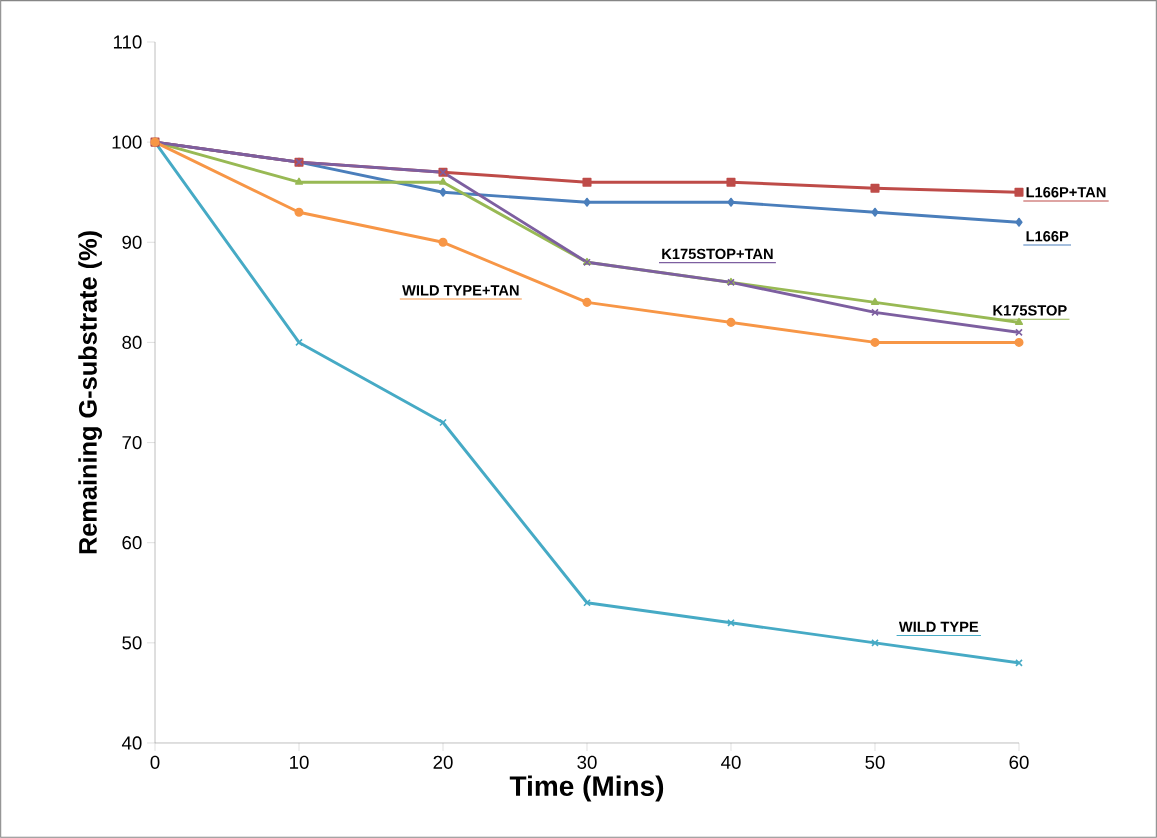 This screenshot has width=1157, height=838. What do you see at coordinates (155, 762) in the screenshot?
I see `x-tick-label: 0` at bounding box center [155, 762].